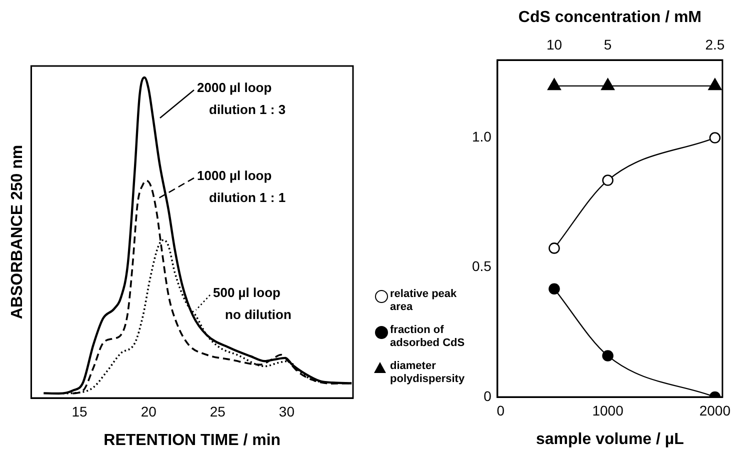  Describe the element at coordinates (610, 17) in the screenshot. I see `x2-axis-title: CdS concentration / mM` at that location.